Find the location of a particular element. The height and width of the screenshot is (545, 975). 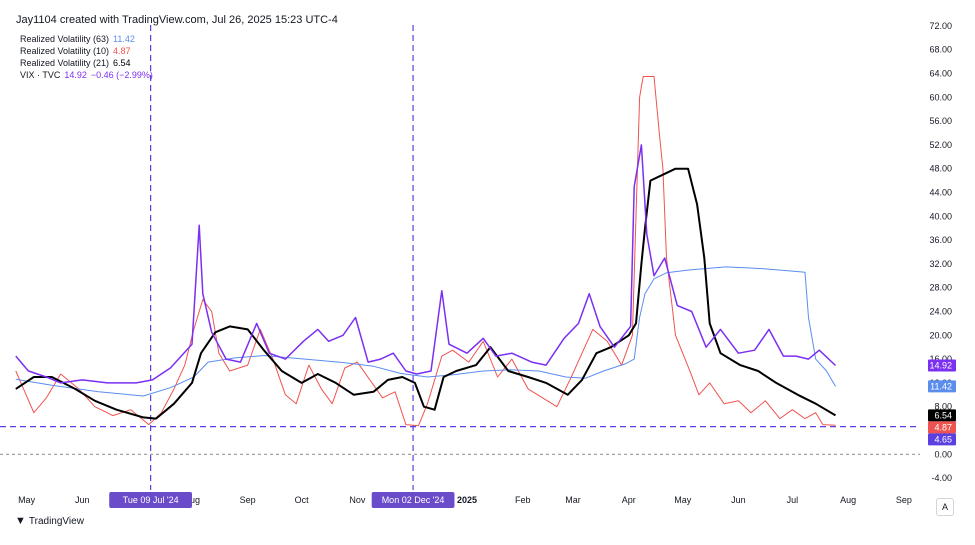

price-label-text: 6.54 is located at coordinates (943, 415).